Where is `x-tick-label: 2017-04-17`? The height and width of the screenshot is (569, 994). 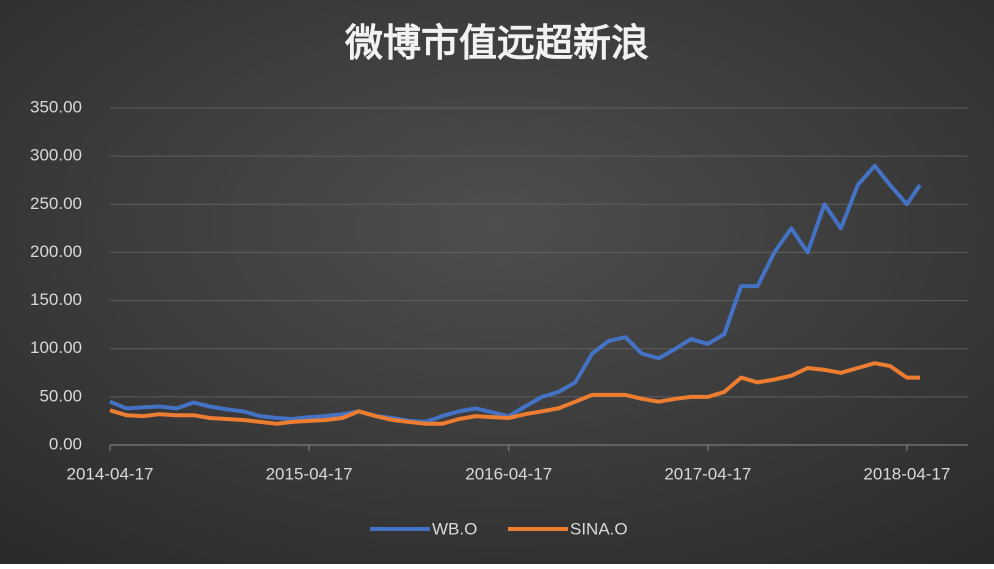 x-tick-label: 2017-04-17 is located at coordinates (707, 473).